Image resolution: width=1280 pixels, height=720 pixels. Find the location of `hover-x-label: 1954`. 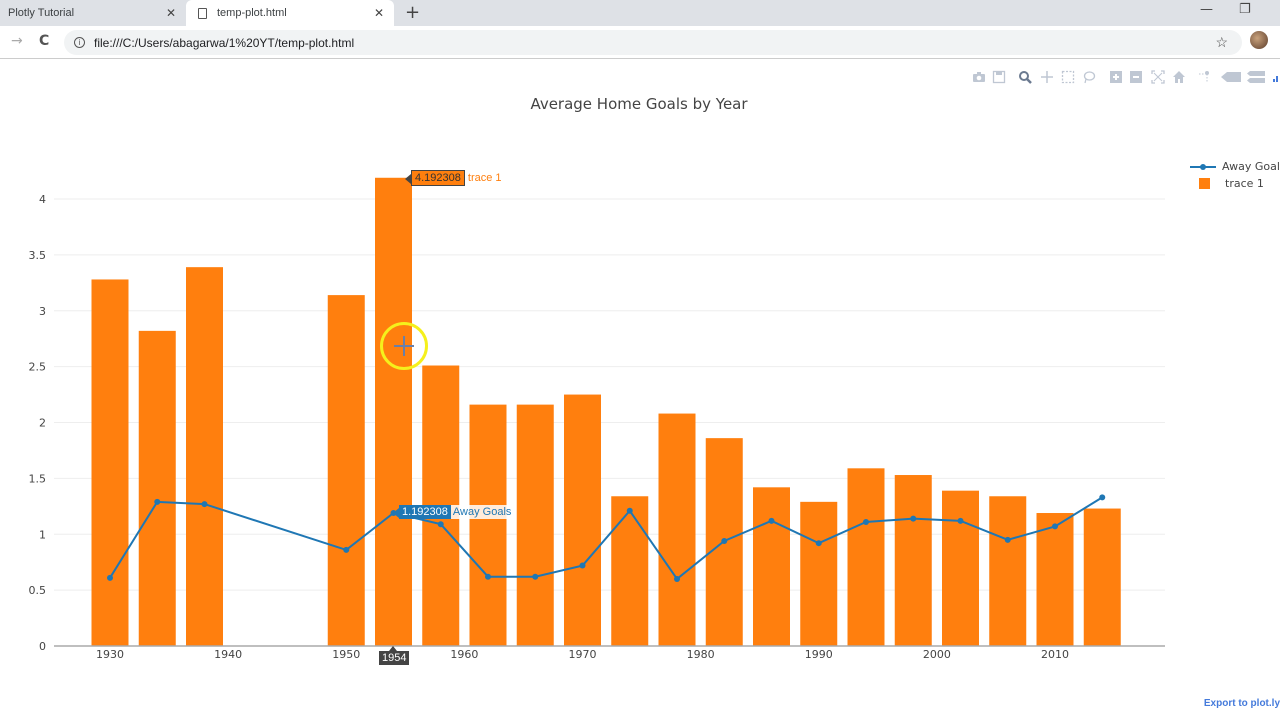

hover-x-label: 1954 is located at coordinates (394, 655).